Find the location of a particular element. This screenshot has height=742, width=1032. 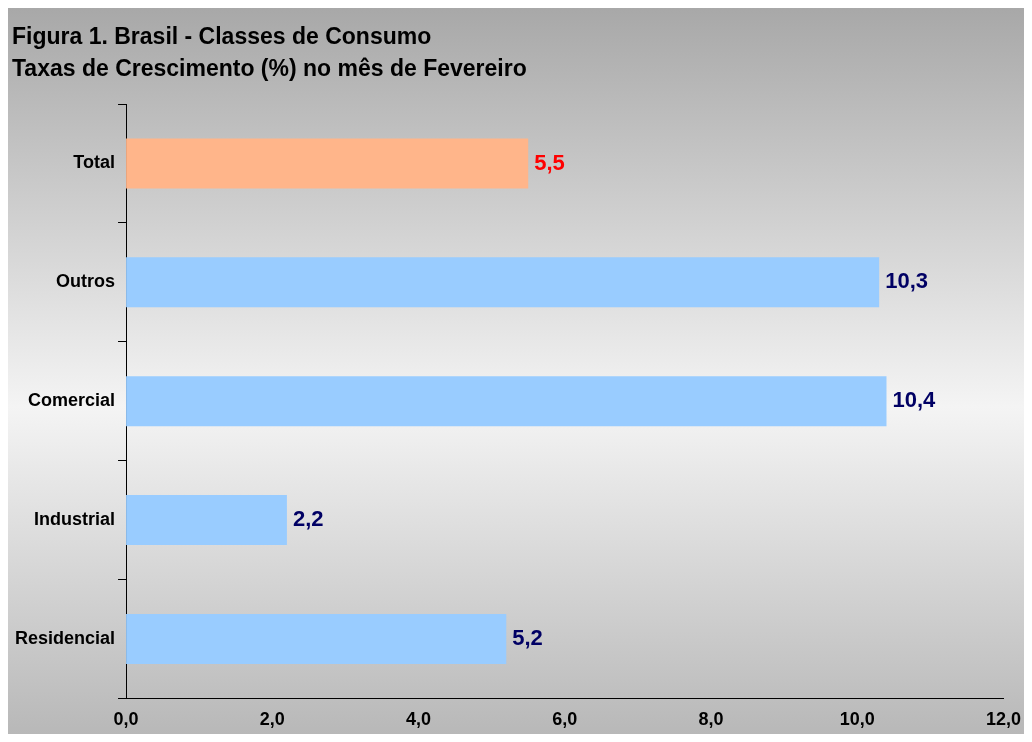

data-label: 2,2 is located at coordinates (308, 519).